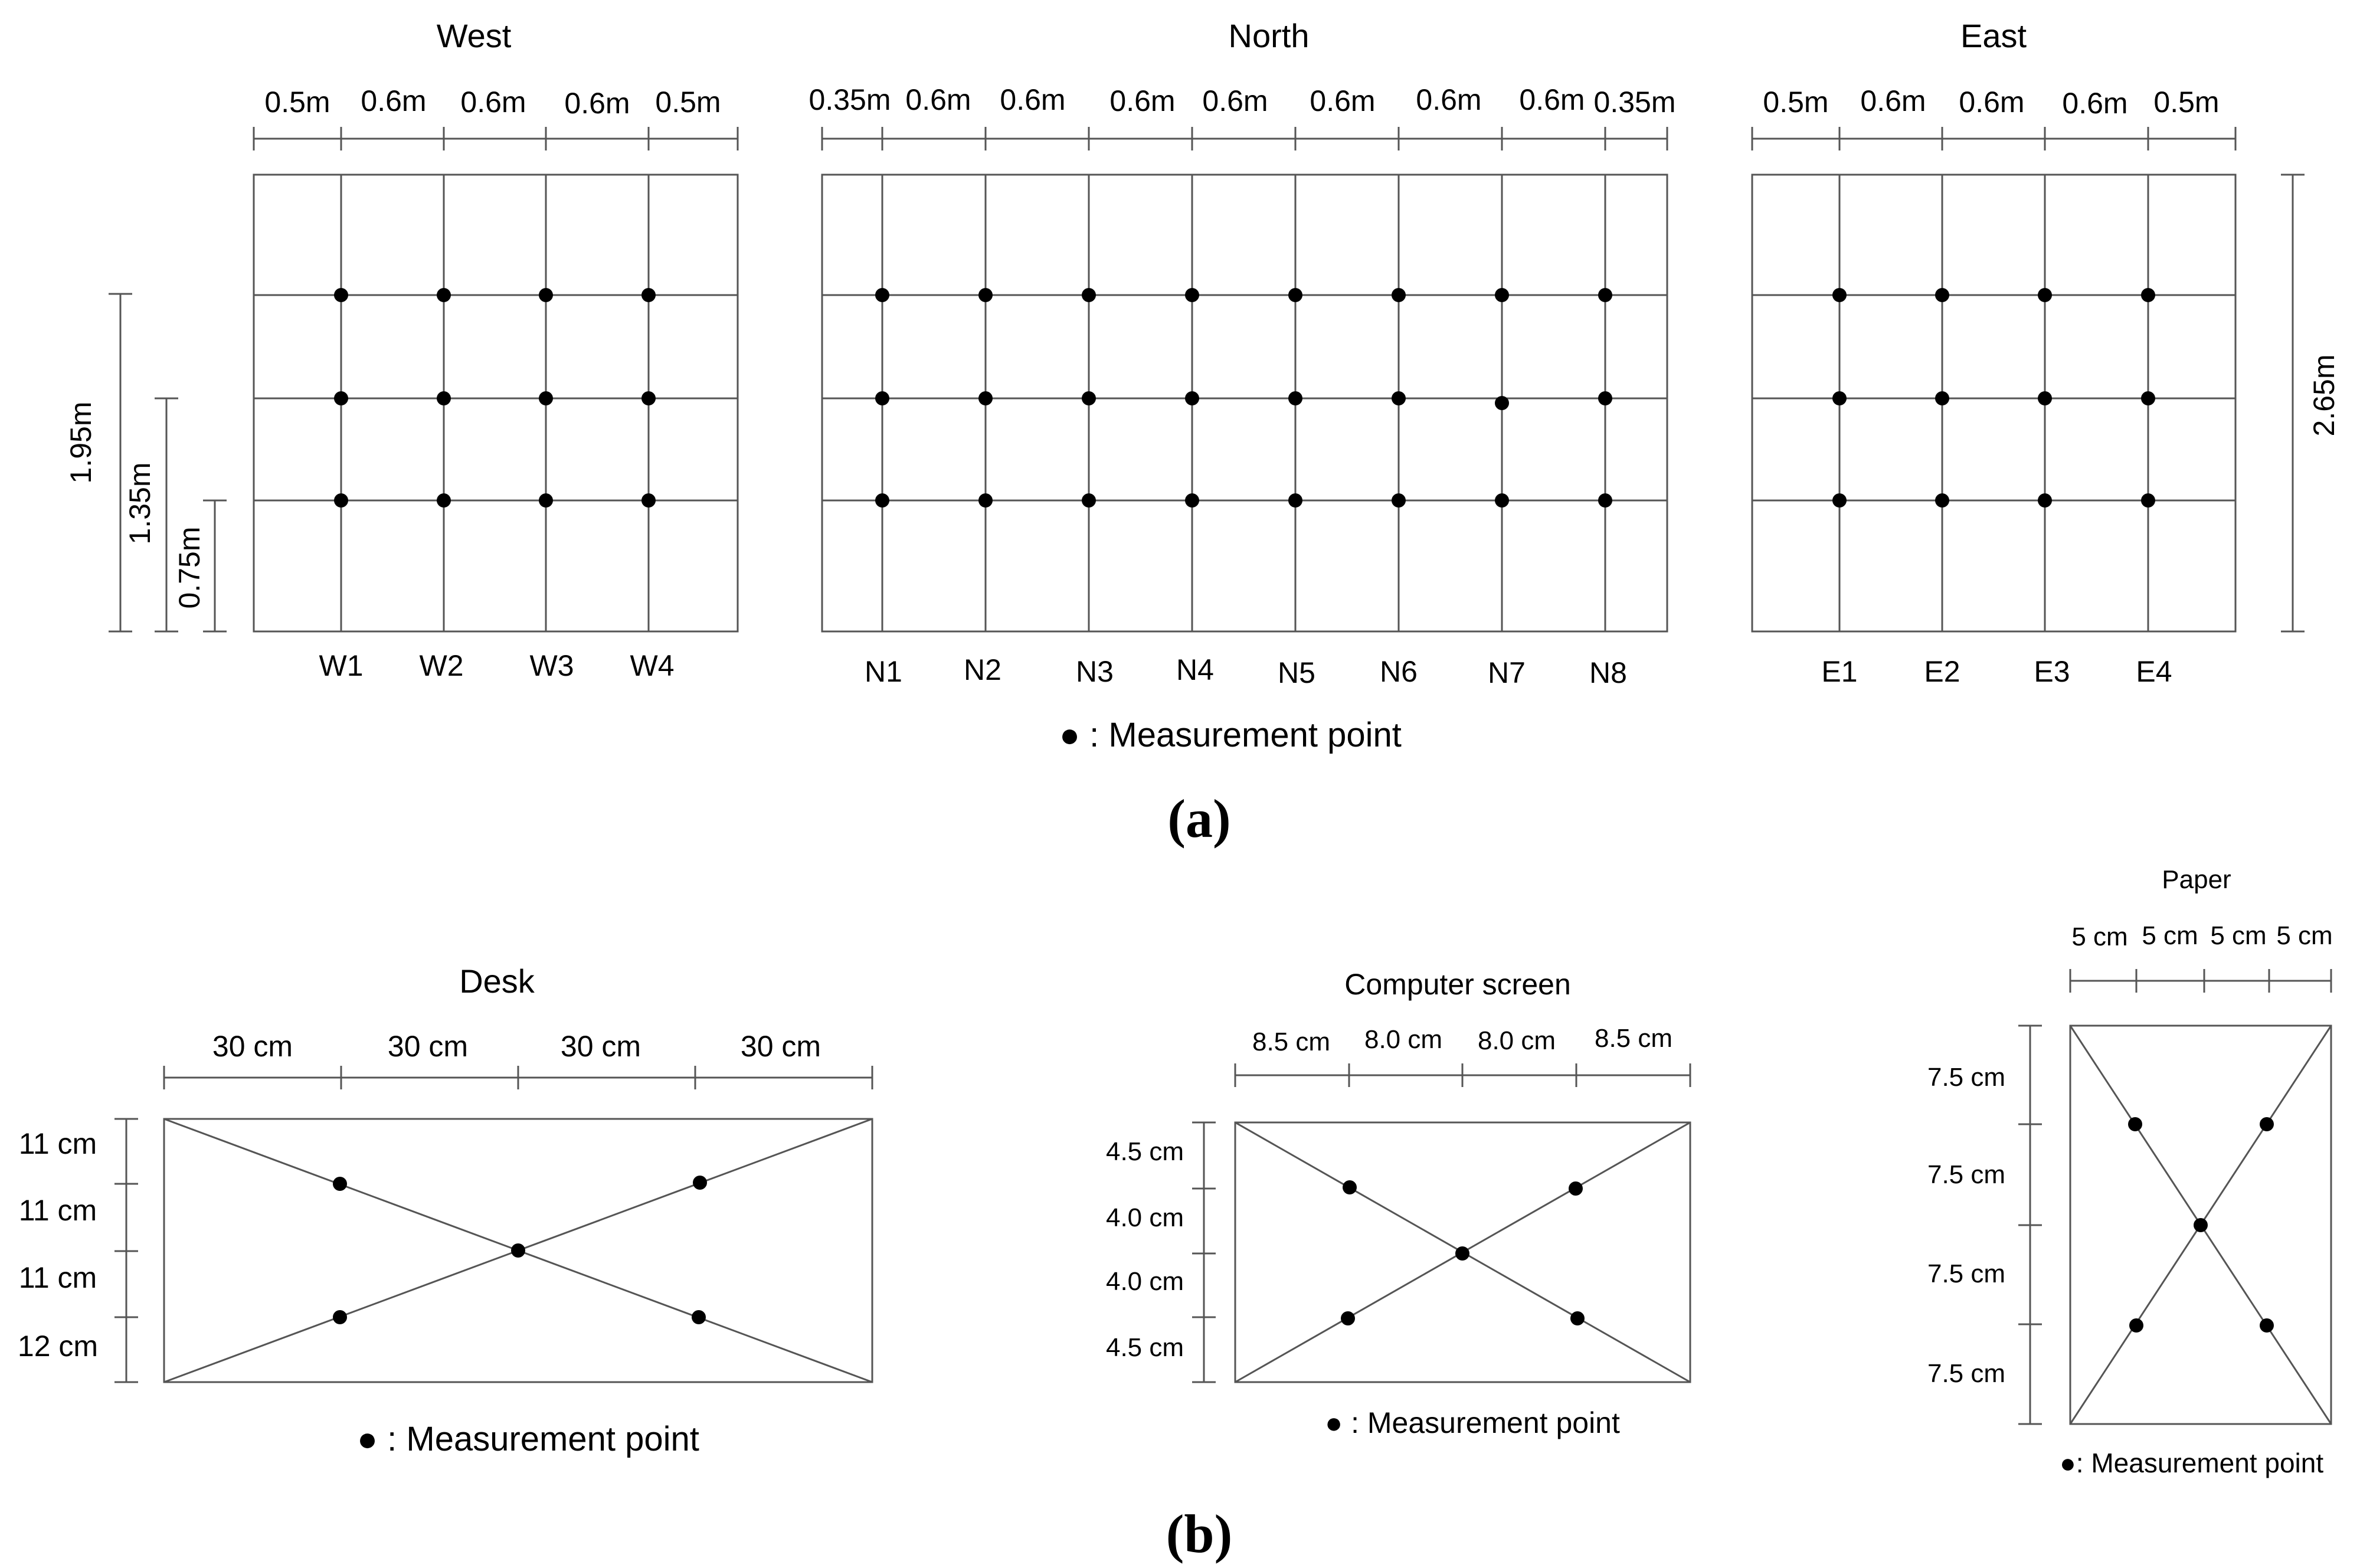 This screenshot has width=2360, height=1568. What do you see at coordinates (1399, 671) in the screenshot?
I see `north-point-label: N6` at bounding box center [1399, 671].